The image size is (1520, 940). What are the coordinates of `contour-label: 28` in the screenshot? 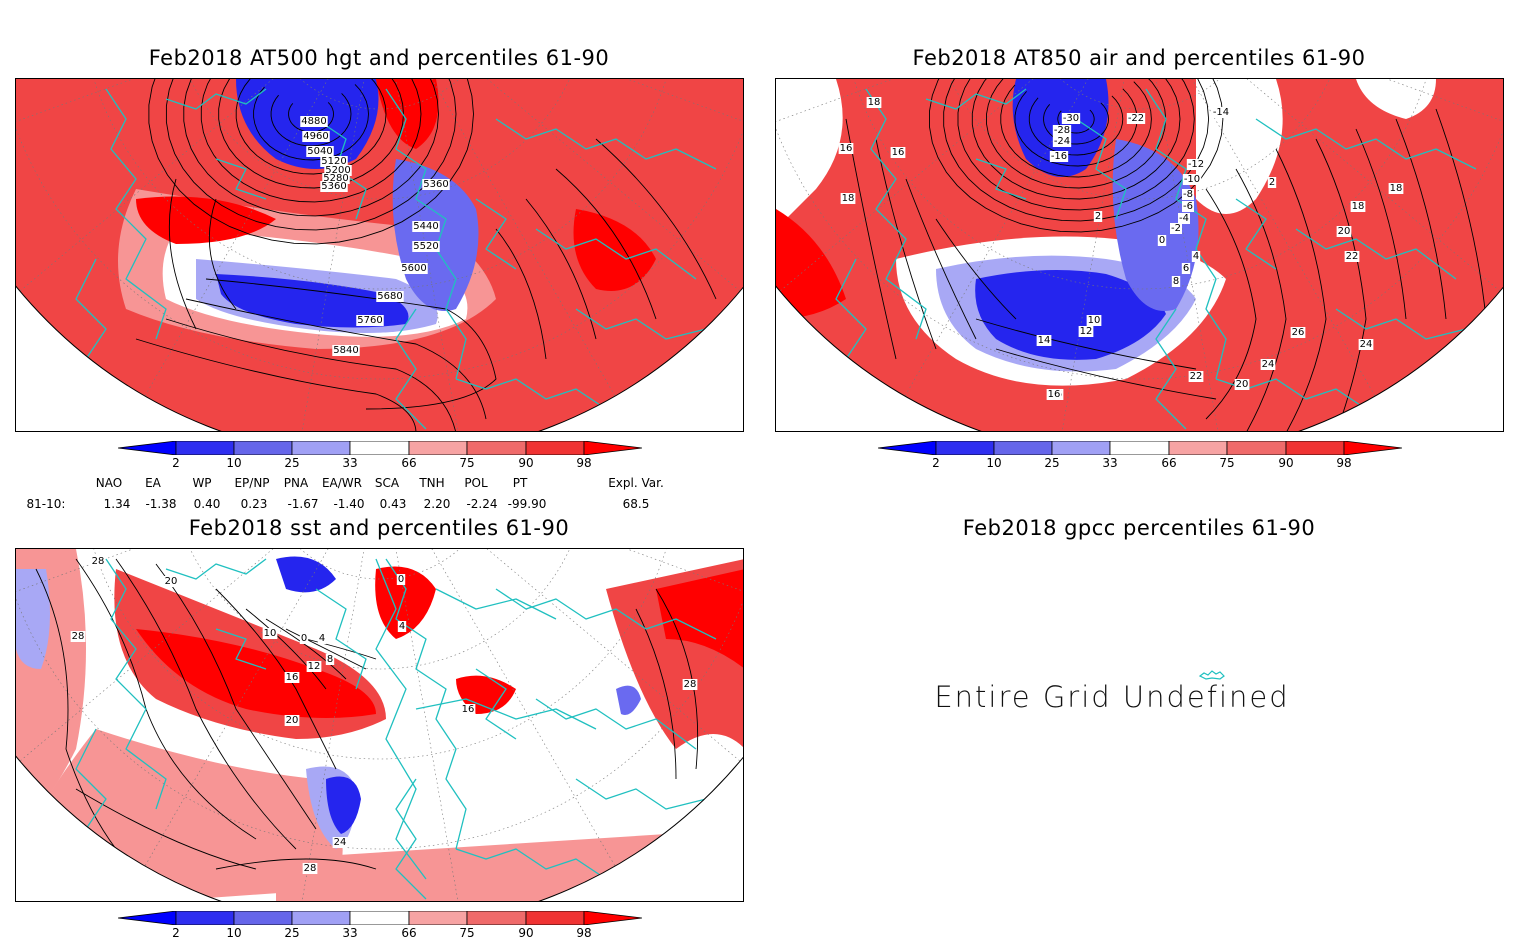 It's located at (98, 561).